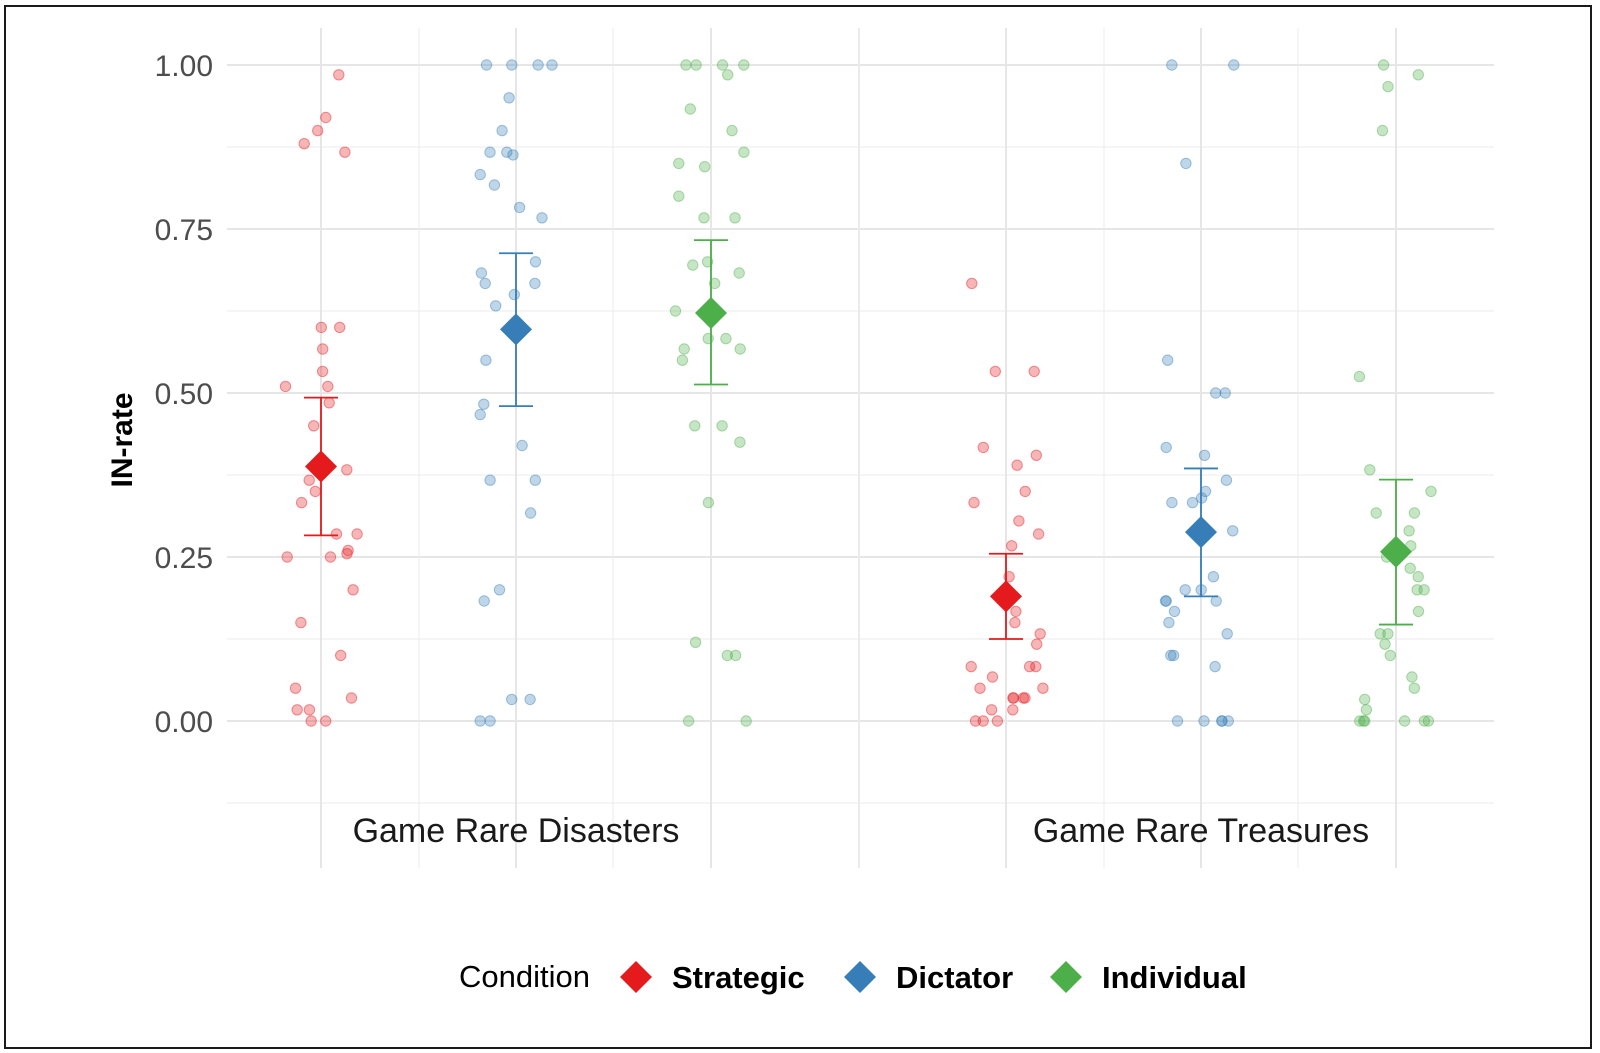 The width and height of the screenshot is (1600, 1053). Describe the element at coordinates (184, 230) in the screenshot. I see `y-tick-label: 0.75` at that location.